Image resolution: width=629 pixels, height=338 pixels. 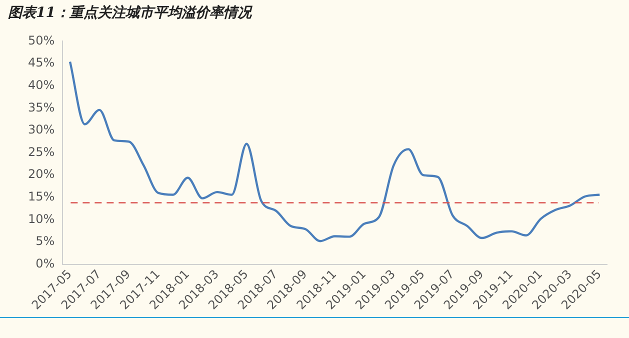 What do you see at coordinates (41, 174) in the screenshot?
I see `y-tick-label: 20%` at bounding box center [41, 174].